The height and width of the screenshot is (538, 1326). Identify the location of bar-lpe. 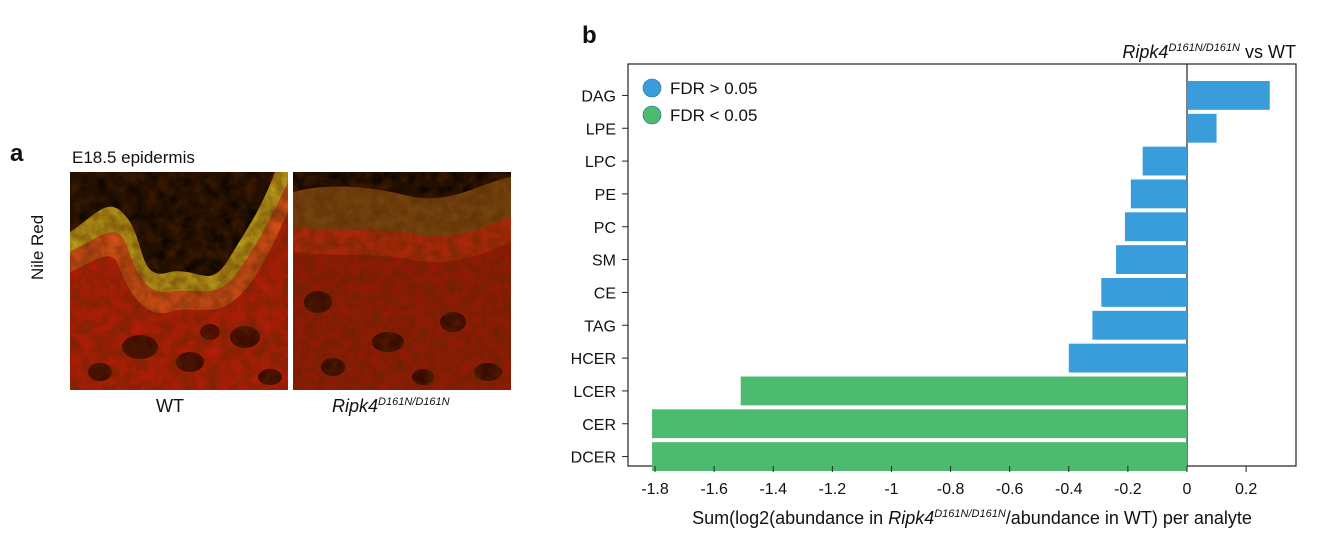
(1202, 128).